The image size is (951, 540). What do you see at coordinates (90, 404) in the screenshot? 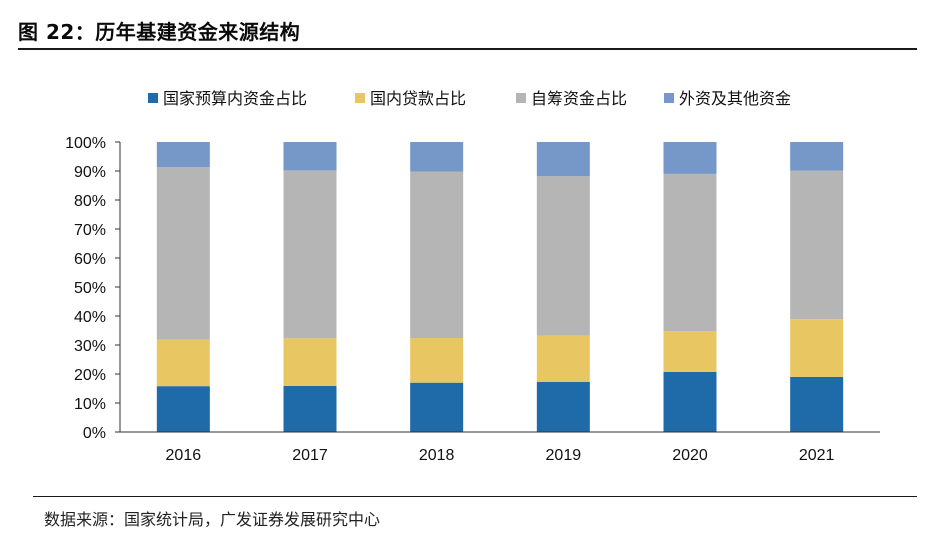
I see `y-tick-label: 10%` at bounding box center [90, 404].